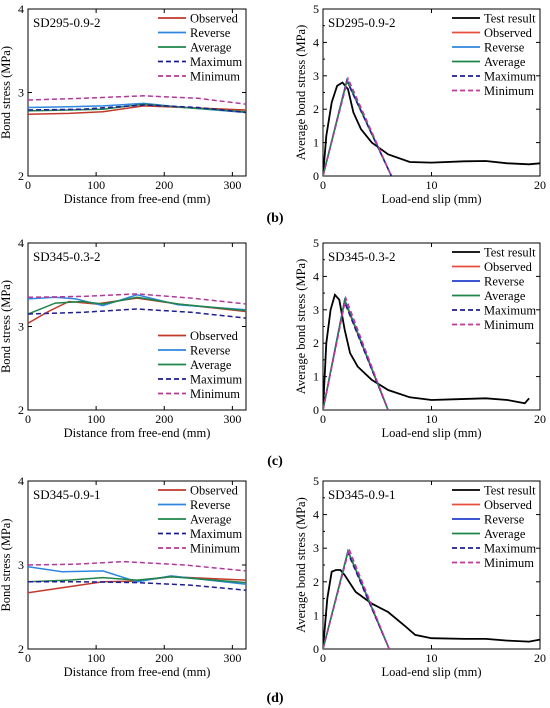  Describe the element at coordinates (274, 218) in the screenshot. I see `panel-label-b: (b)` at that location.